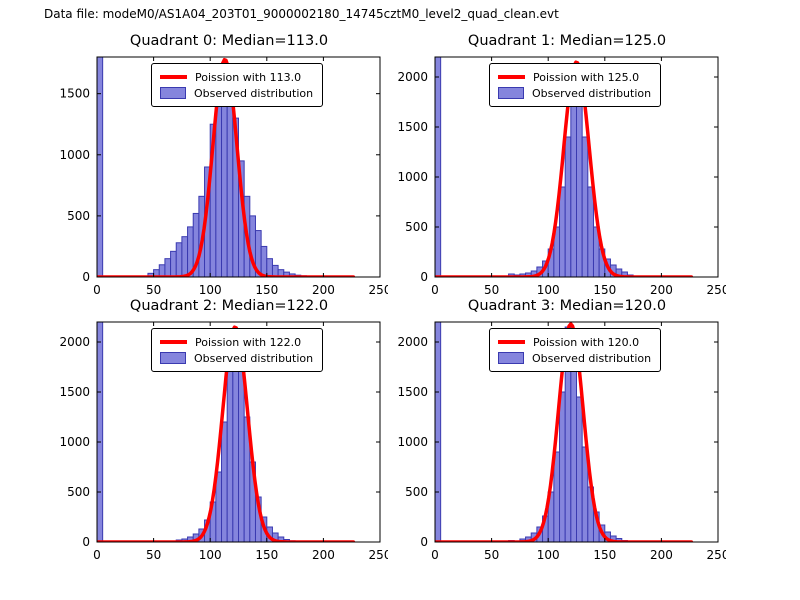  I want to click on legend-row-poisson: Poission with 120.0, so click(574, 342).